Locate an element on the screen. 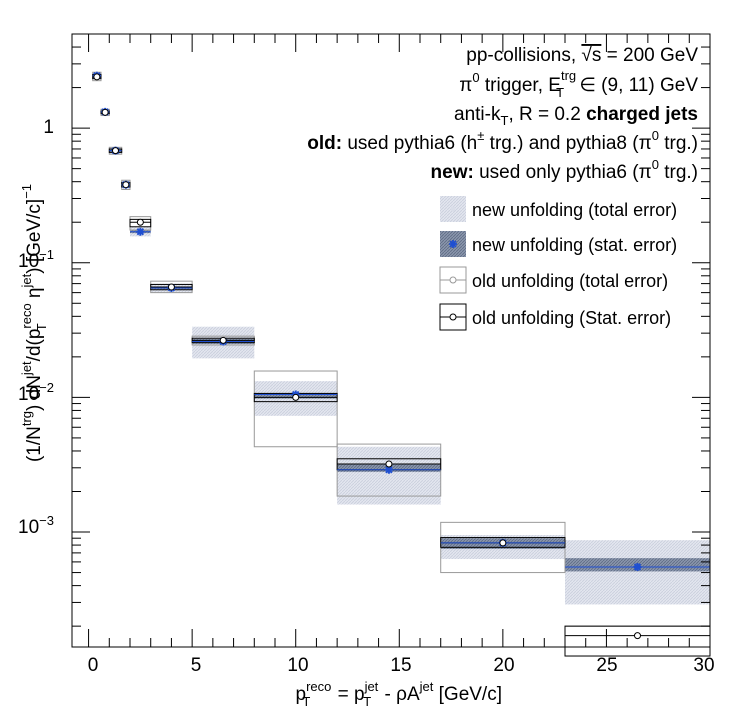  x-tick-label: 0 is located at coordinates (93, 665).